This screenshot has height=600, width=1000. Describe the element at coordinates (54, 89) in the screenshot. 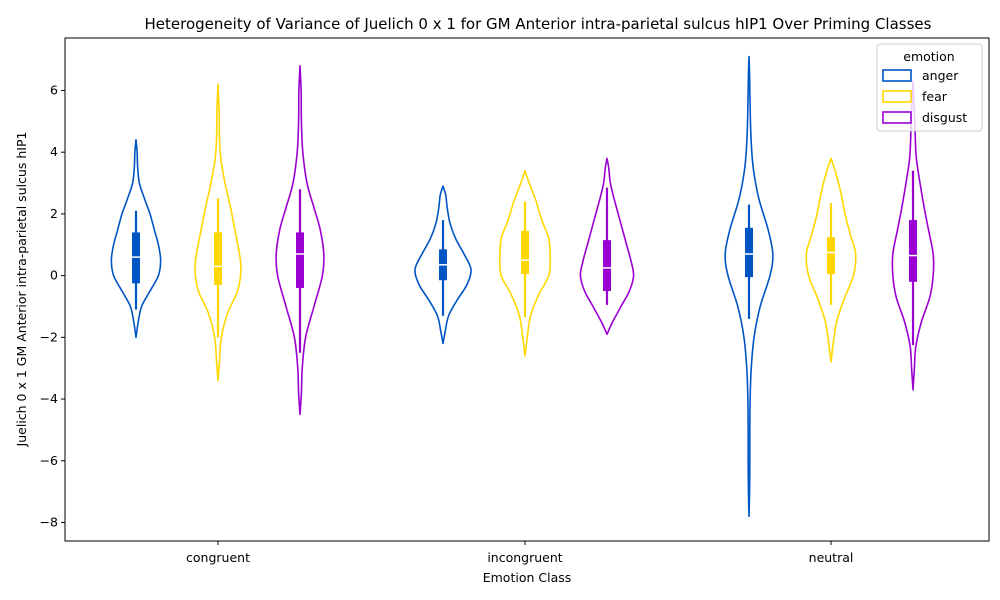

I see `y-tick-label: 6` at that location.